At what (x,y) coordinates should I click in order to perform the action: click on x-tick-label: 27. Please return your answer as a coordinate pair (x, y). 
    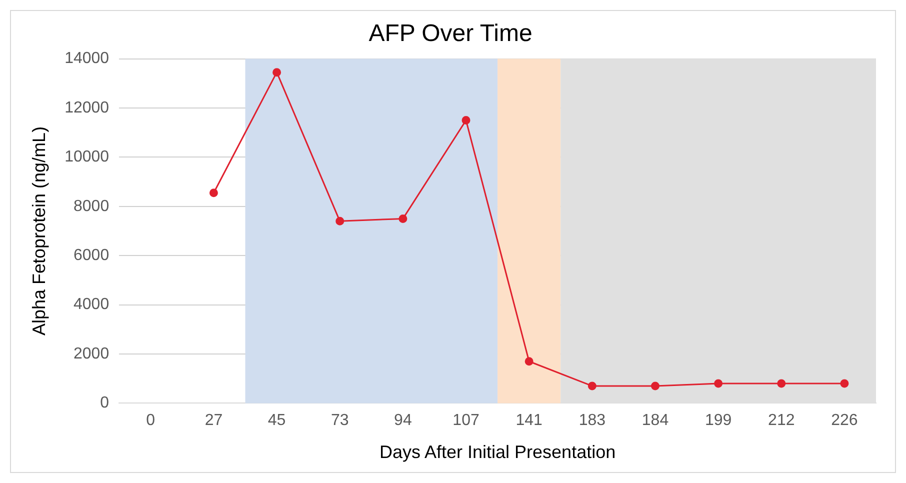
    Looking at the image, I should click on (213, 421).